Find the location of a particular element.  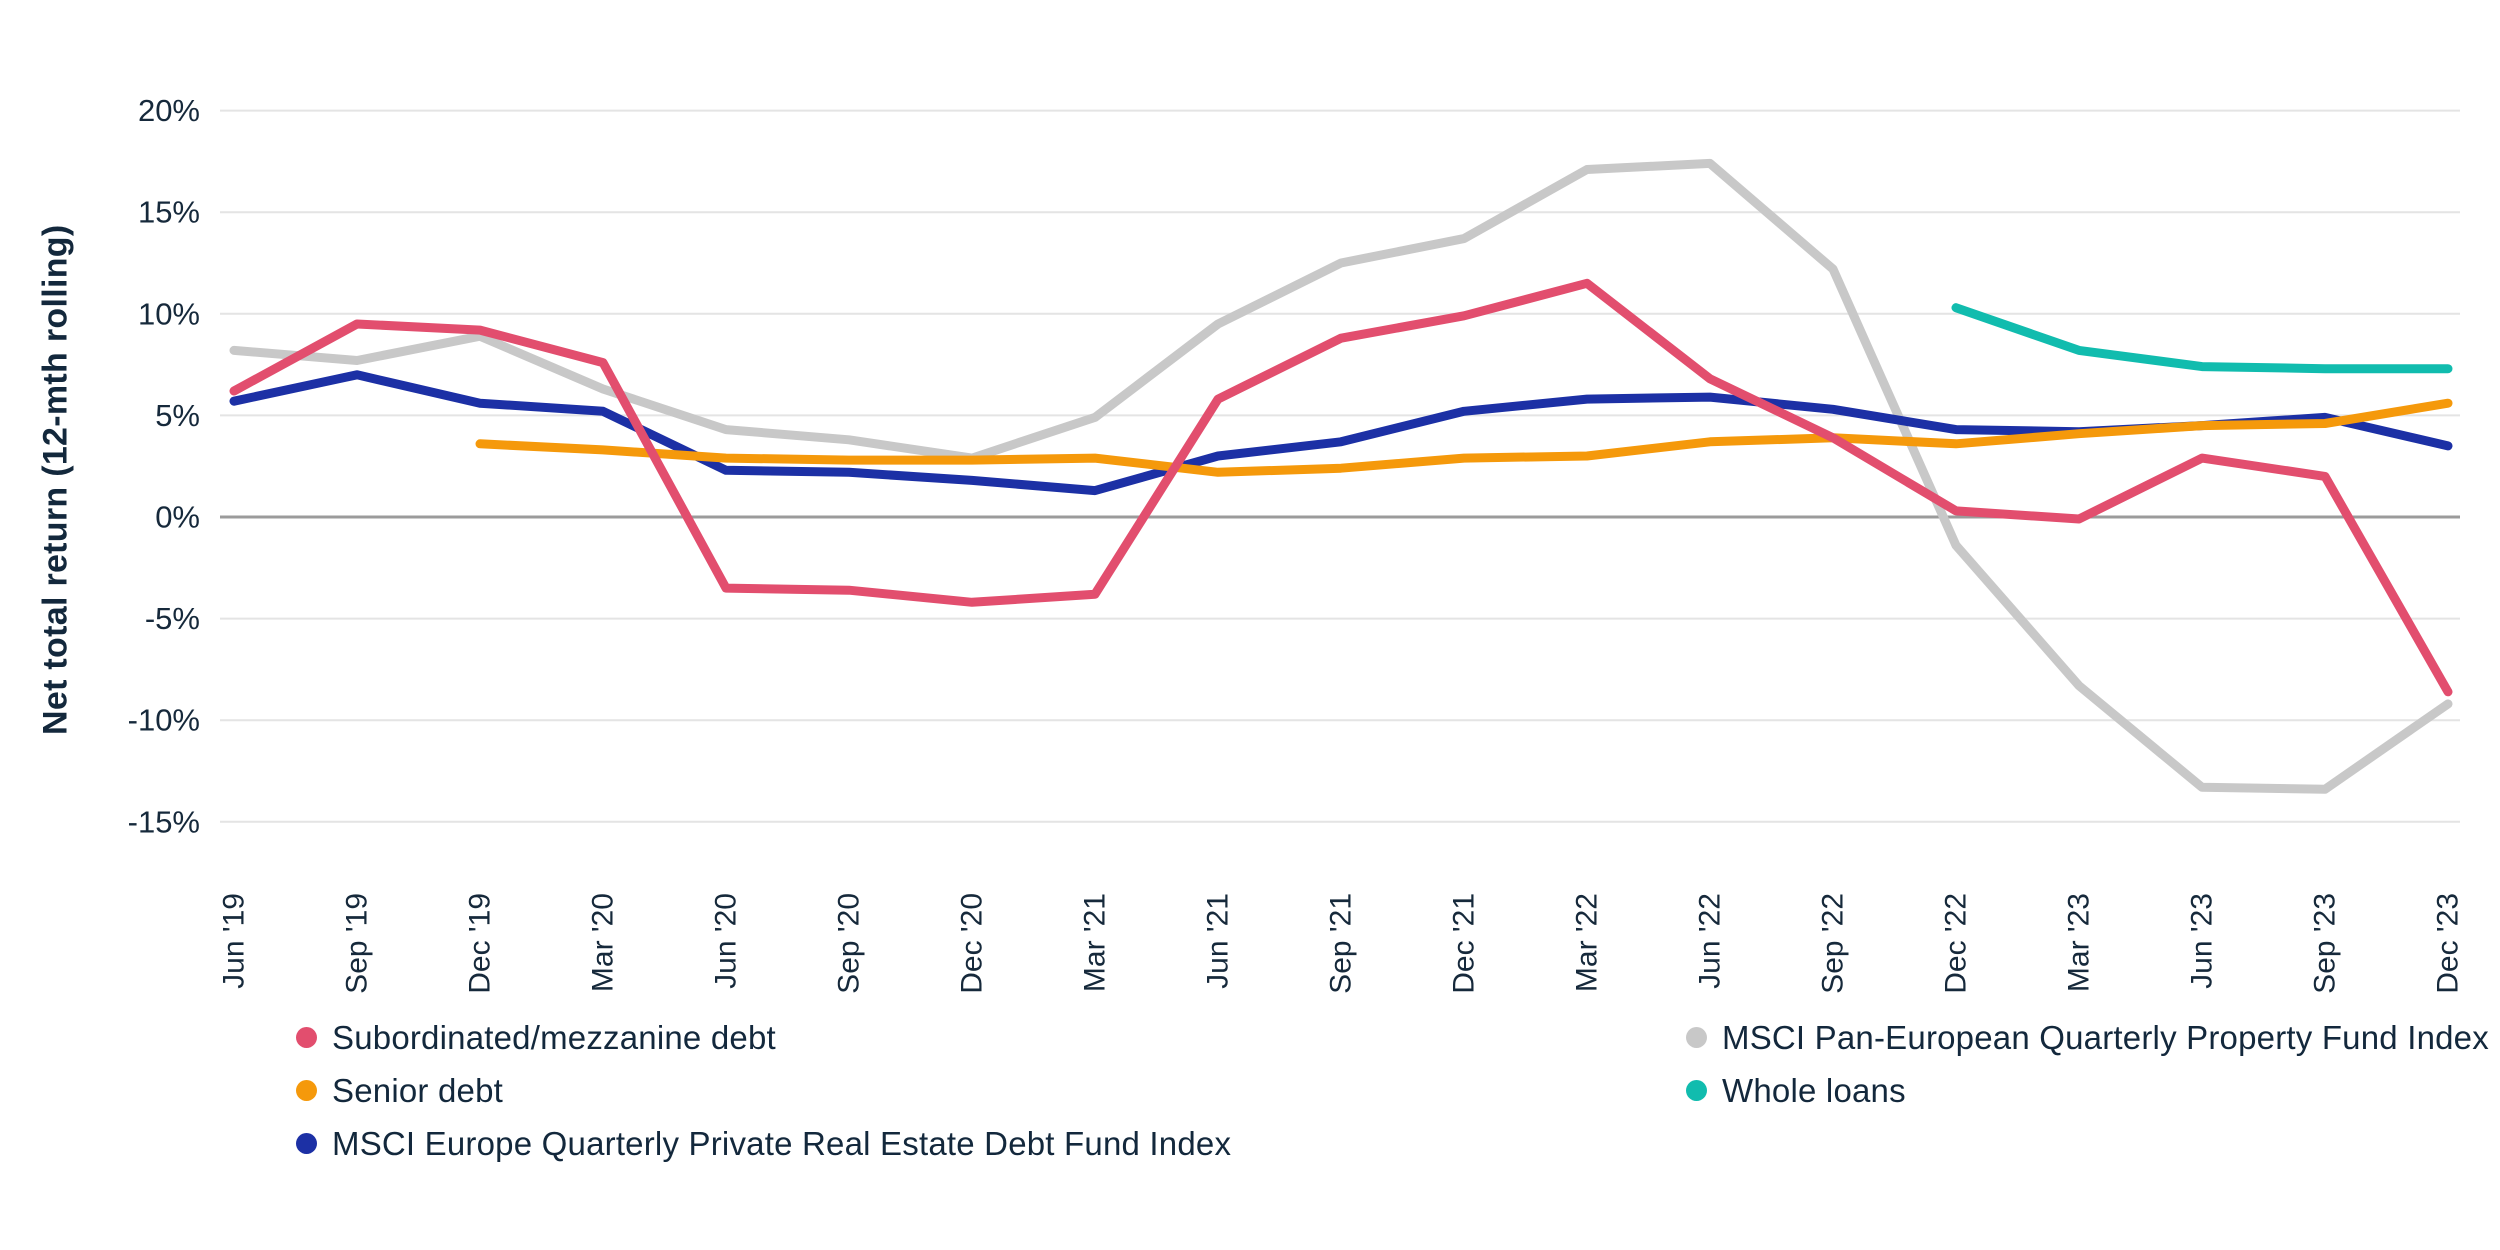

x-tick-label-1: Sep '19 is located at coordinates (357, 943).